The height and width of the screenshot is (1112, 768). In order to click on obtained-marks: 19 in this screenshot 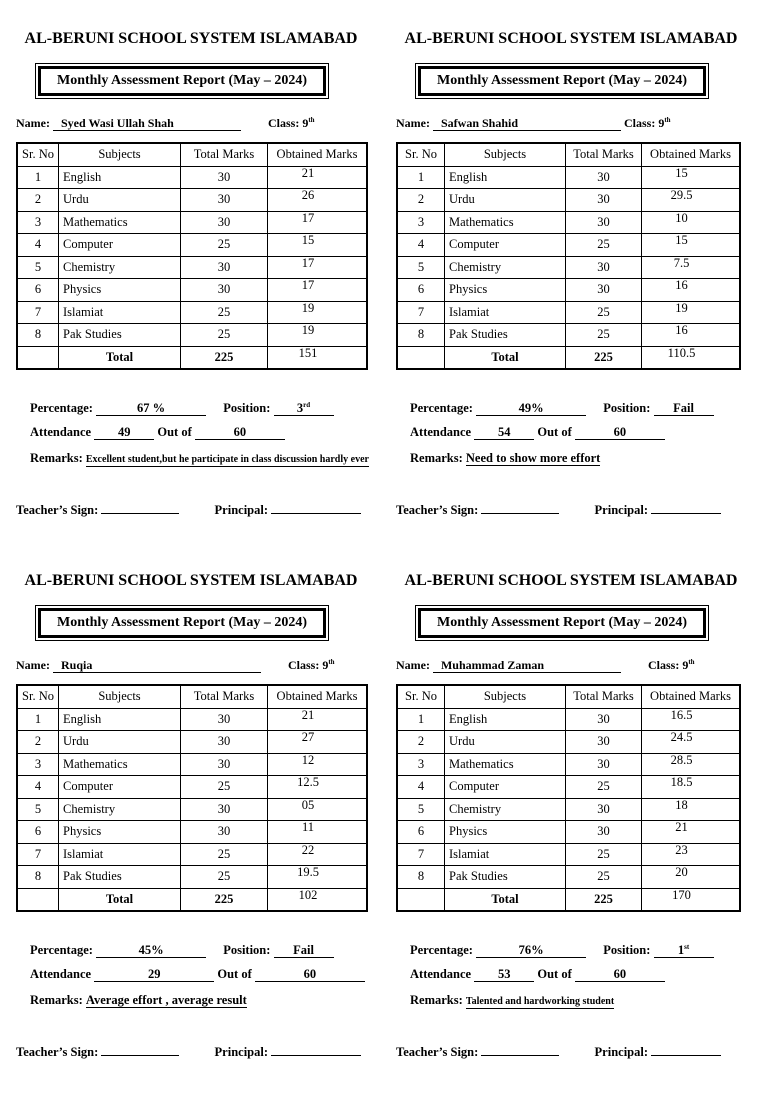, I will do `click(691, 312)`.